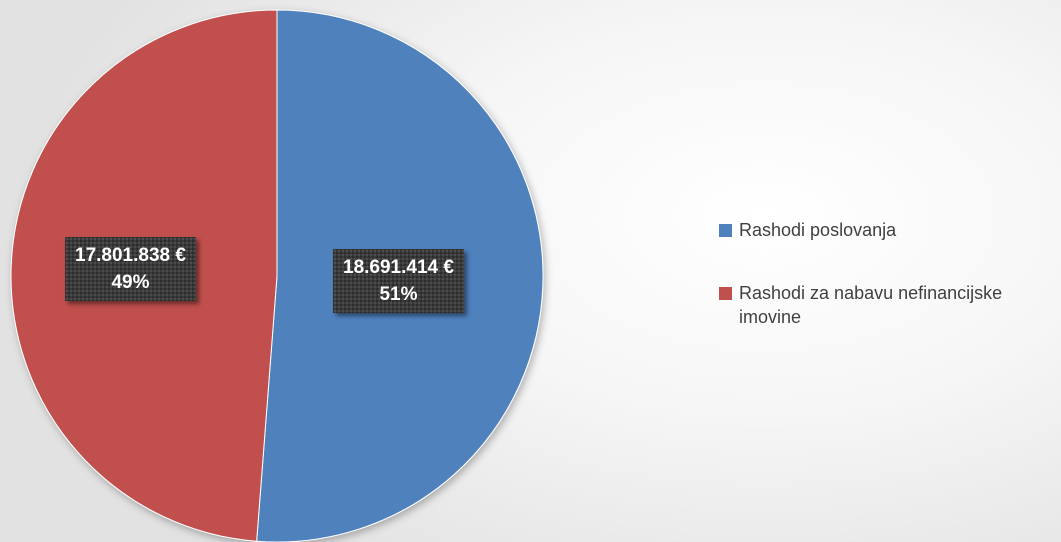 Image resolution: width=1061 pixels, height=542 pixels. I want to click on legend-label: Rashodi za nabavu nefinancijske imovine, so click(871, 305).